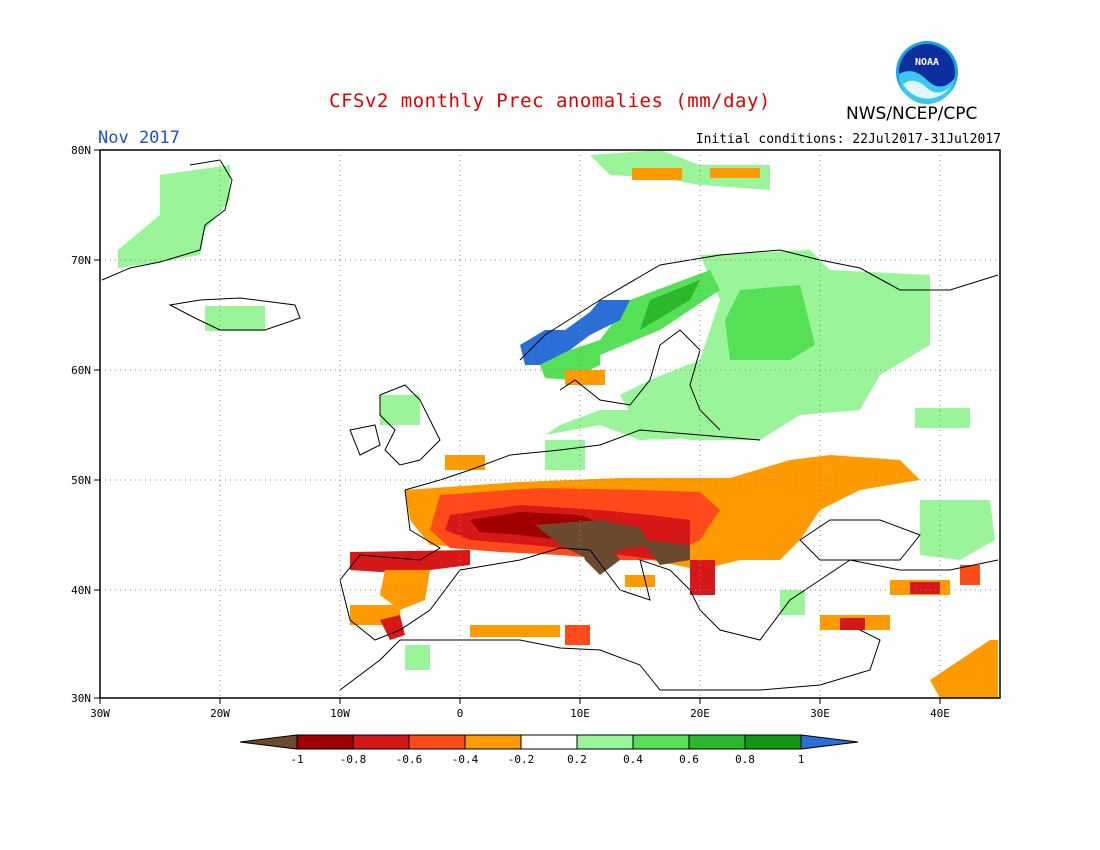 The width and height of the screenshot is (1100, 850). What do you see at coordinates (81, 590) in the screenshot?
I see `lat-tick-label: 40N` at bounding box center [81, 590].